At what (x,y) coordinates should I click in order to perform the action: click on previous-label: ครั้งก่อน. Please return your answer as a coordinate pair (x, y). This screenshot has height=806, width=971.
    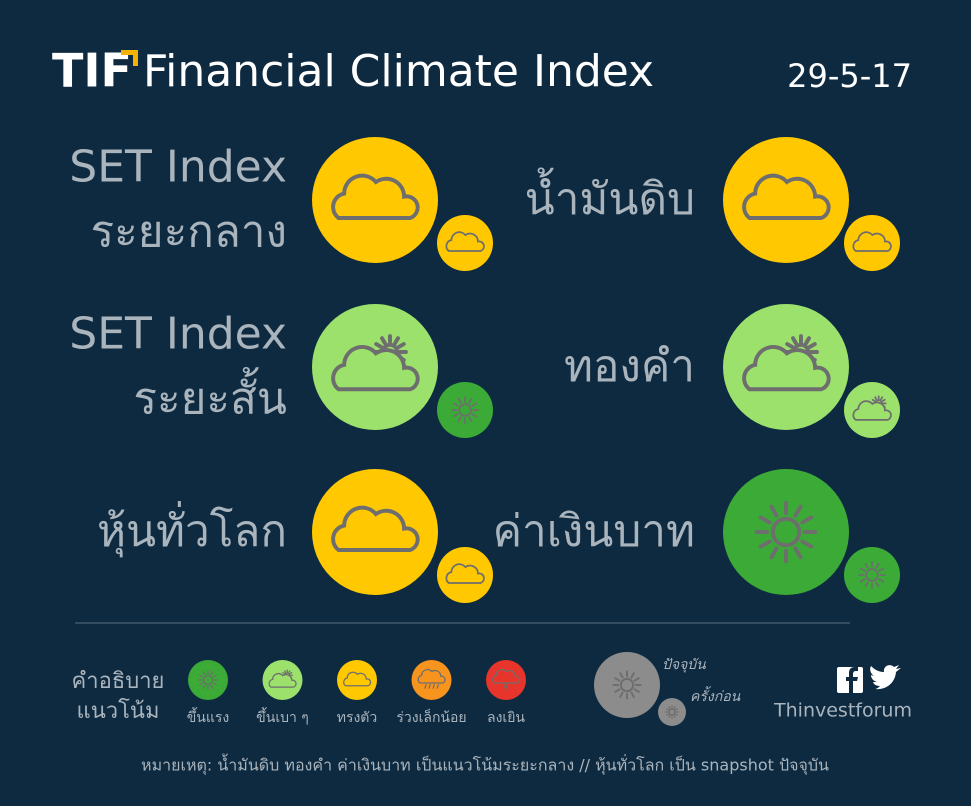
    Looking at the image, I should click on (715, 695).